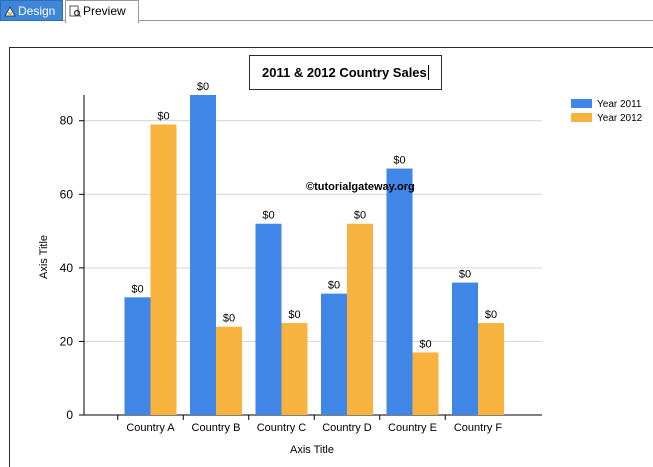 The image size is (653, 467). What do you see at coordinates (478, 428) in the screenshot?
I see `x-tick-label: Country F` at bounding box center [478, 428].